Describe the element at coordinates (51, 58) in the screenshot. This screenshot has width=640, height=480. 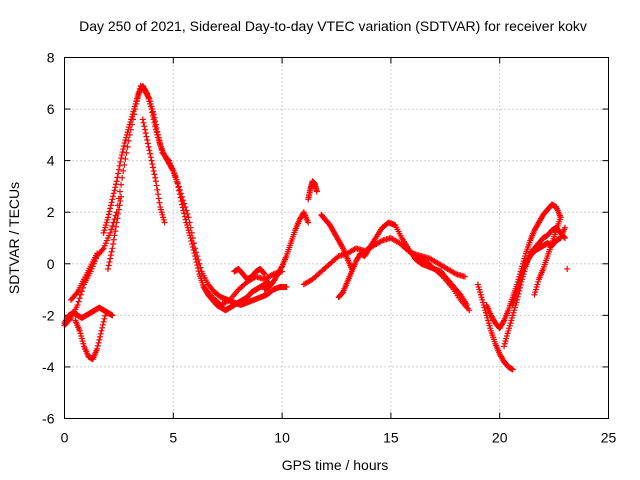
I see `y-tick-label: 8` at that location.